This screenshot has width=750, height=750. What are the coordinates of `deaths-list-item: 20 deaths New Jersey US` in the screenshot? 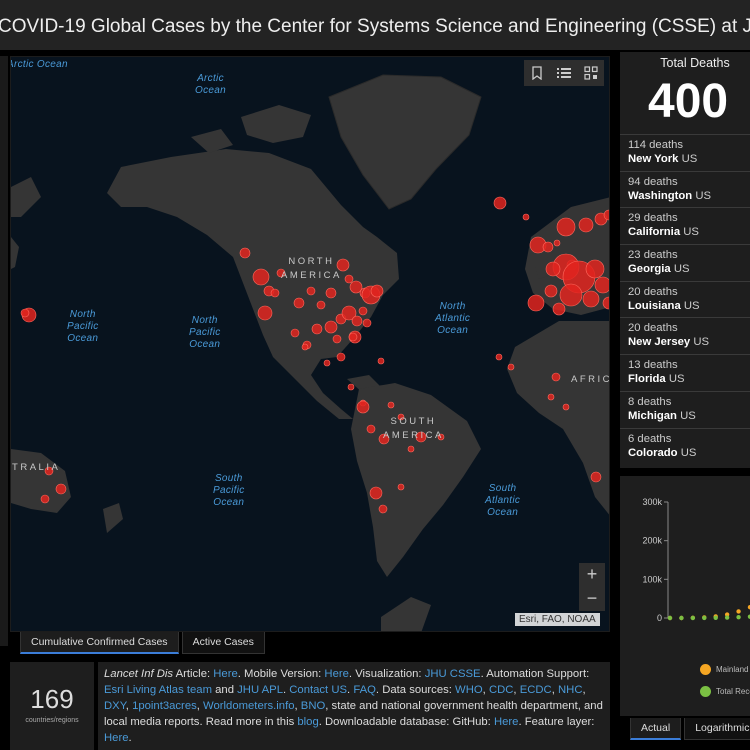 It's located at (685, 335).